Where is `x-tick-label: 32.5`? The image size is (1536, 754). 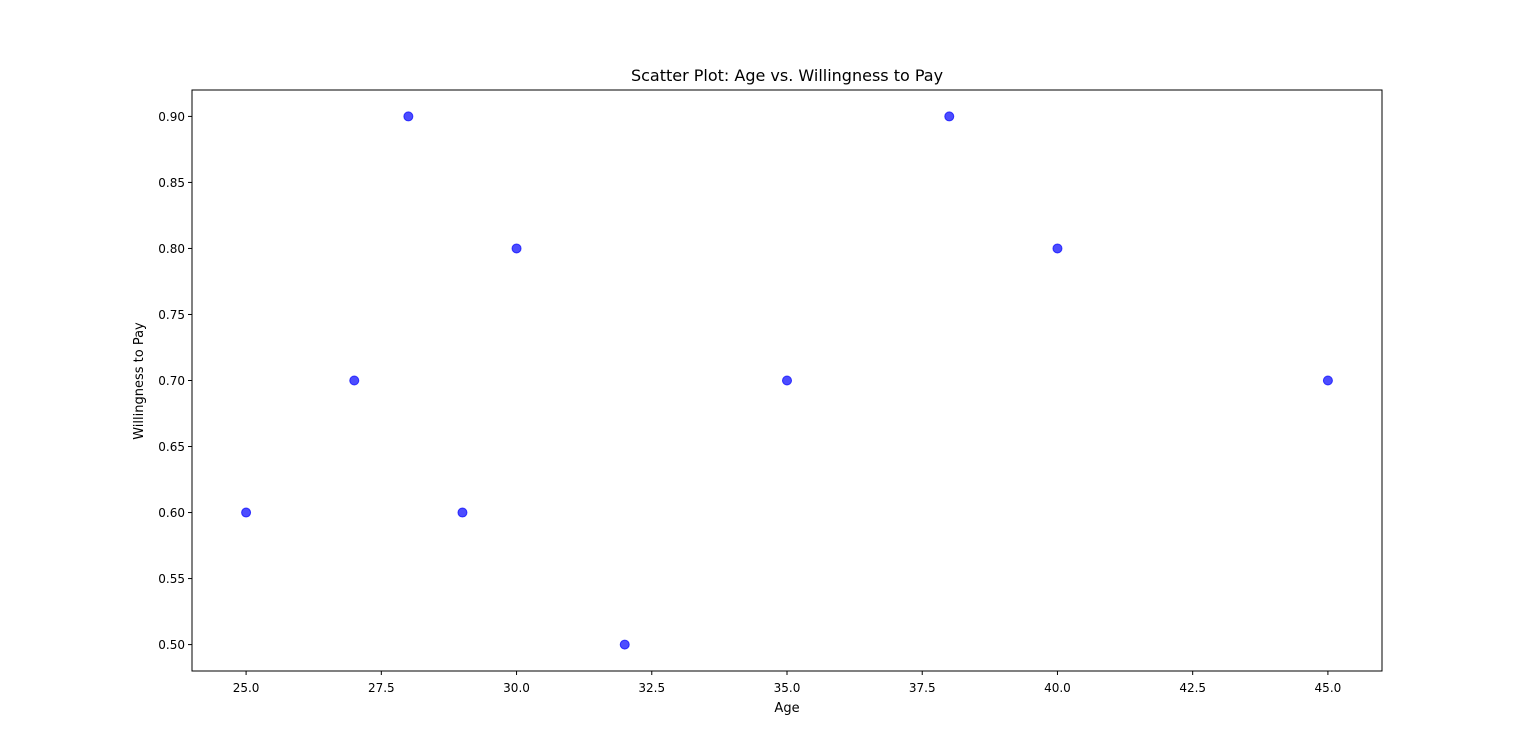
x-tick-label: 32.5 is located at coordinates (651, 688).